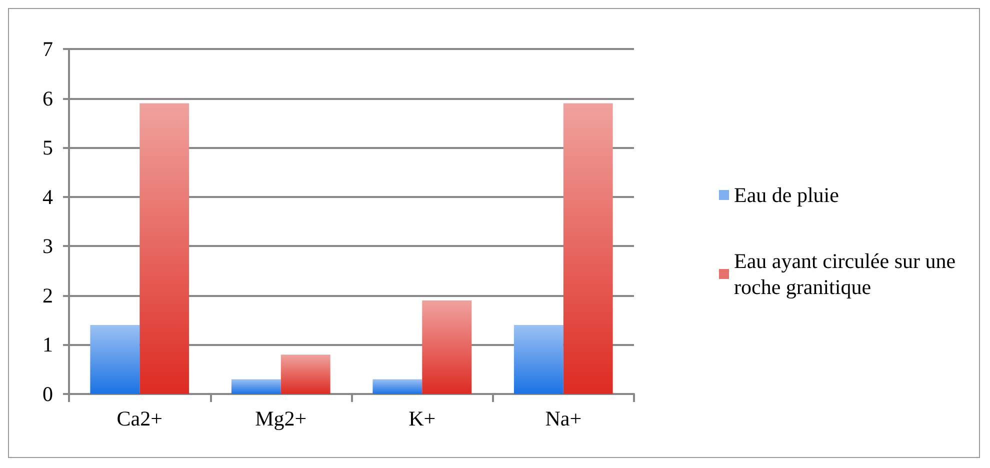 This screenshot has width=990, height=468. I want to click on y-tick-label: 5, so click(47, 148).